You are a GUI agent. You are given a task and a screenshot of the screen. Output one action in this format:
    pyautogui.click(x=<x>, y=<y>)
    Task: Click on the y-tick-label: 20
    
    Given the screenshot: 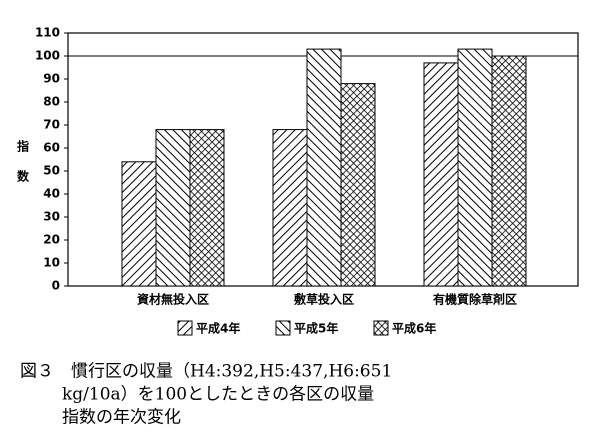 What is the action you would take?
    pyautogui.click(x=51, y=240)
    